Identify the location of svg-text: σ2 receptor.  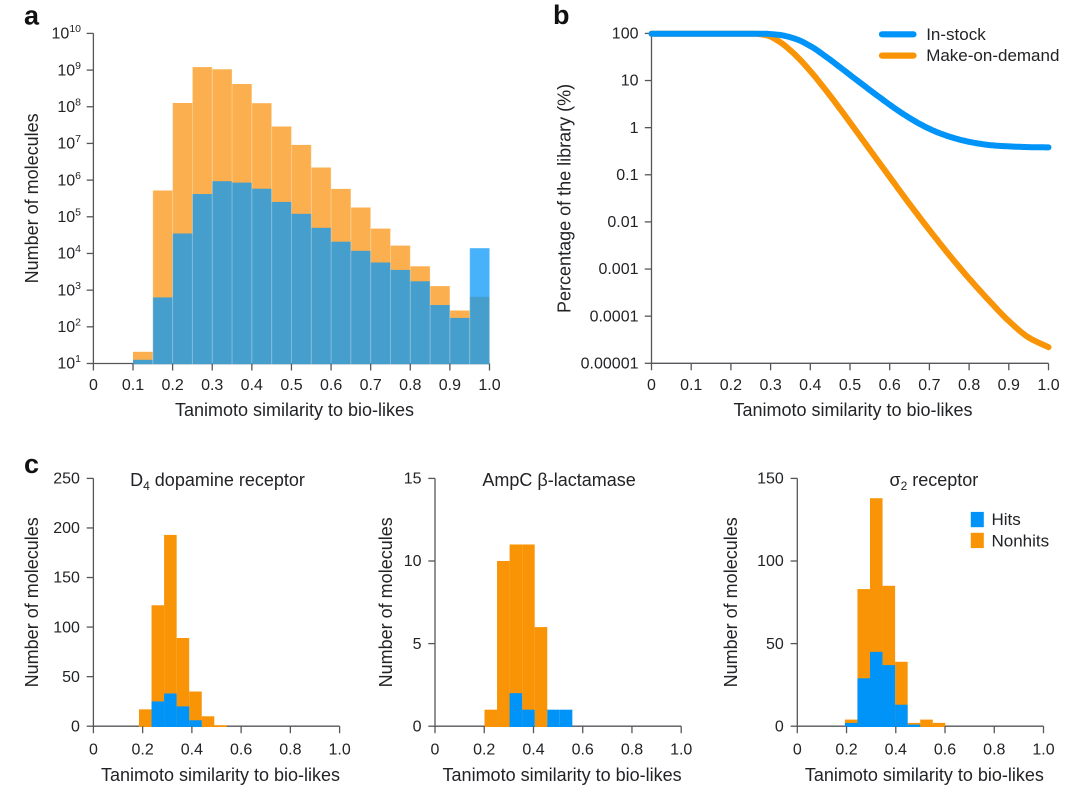
(933, 481).